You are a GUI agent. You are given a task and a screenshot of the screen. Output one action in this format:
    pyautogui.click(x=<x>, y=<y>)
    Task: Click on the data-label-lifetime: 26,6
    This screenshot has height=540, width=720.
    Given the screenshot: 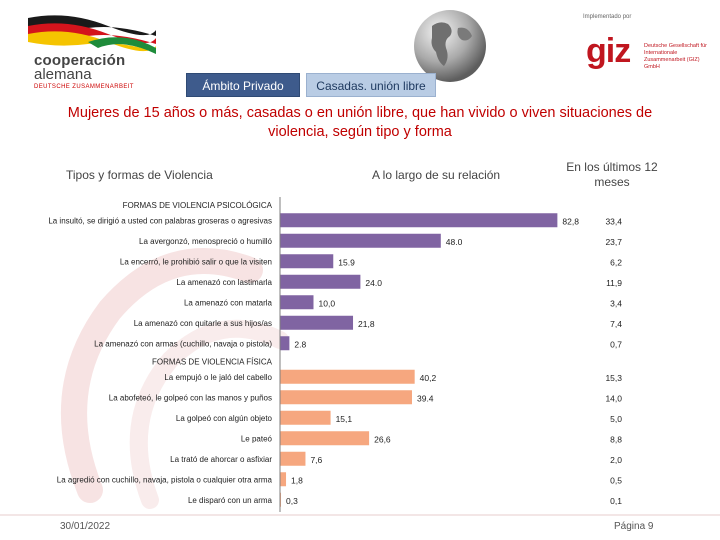 What is the action you would take?
    pyautogui.click(x=382, y=439)
    